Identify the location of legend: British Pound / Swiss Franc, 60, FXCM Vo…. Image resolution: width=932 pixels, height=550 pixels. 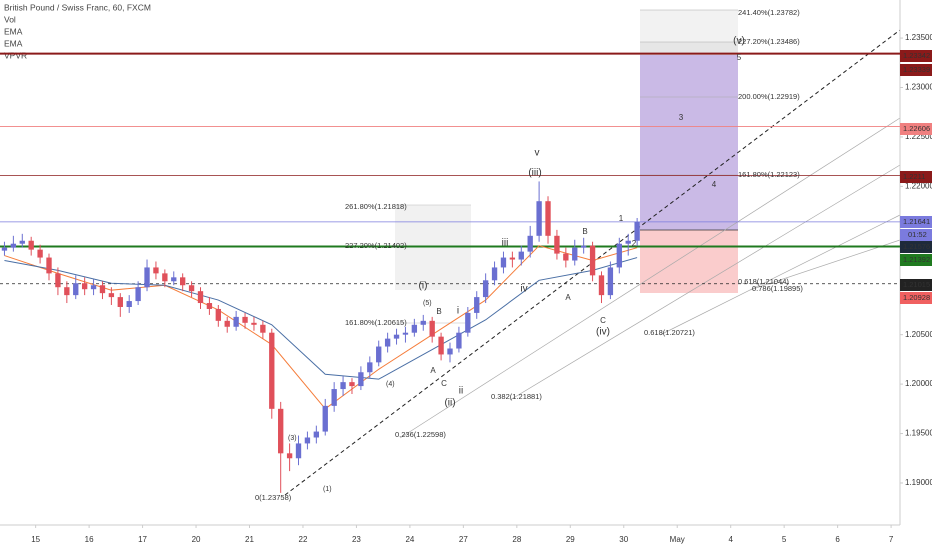
(77, 31).